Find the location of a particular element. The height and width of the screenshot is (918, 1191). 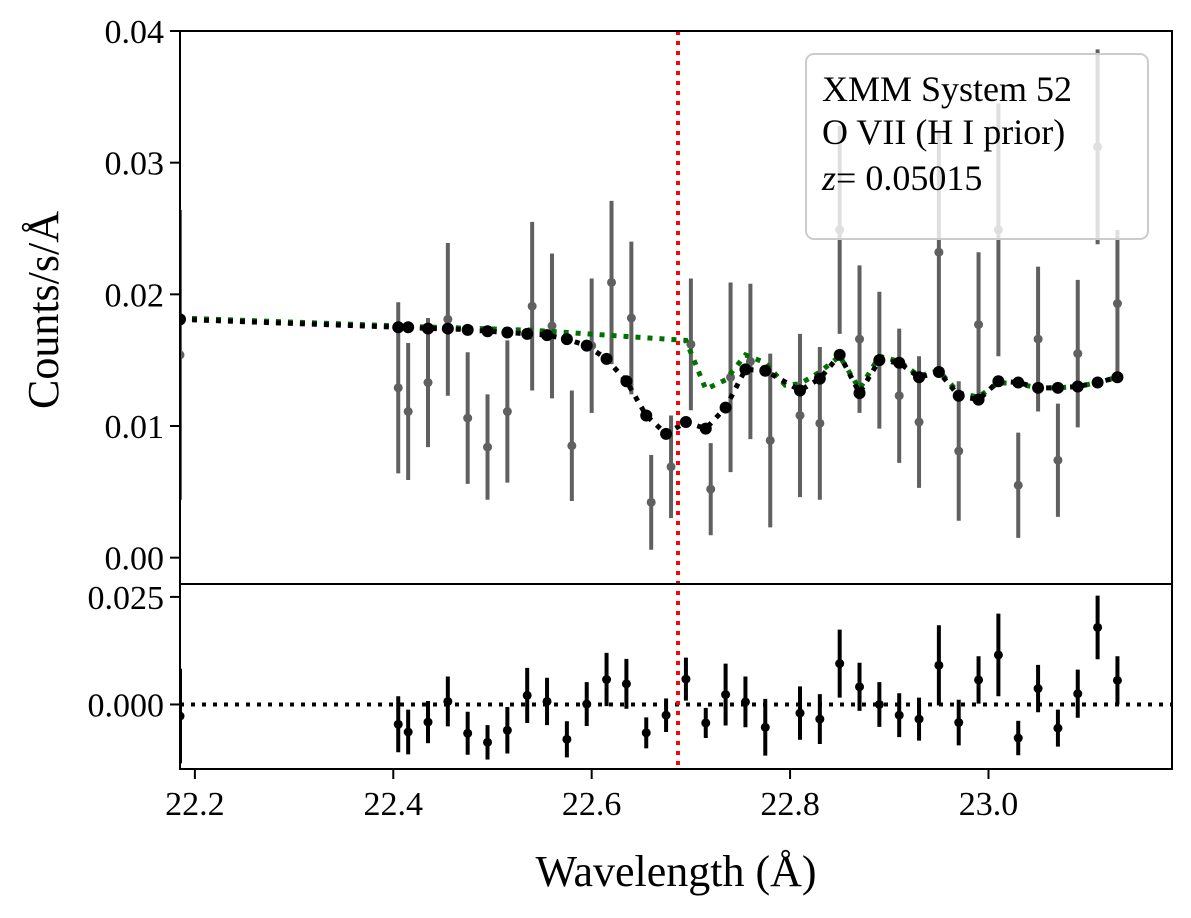

y-axis-label: Counts/s/Å is located at coordinates (43, 310).